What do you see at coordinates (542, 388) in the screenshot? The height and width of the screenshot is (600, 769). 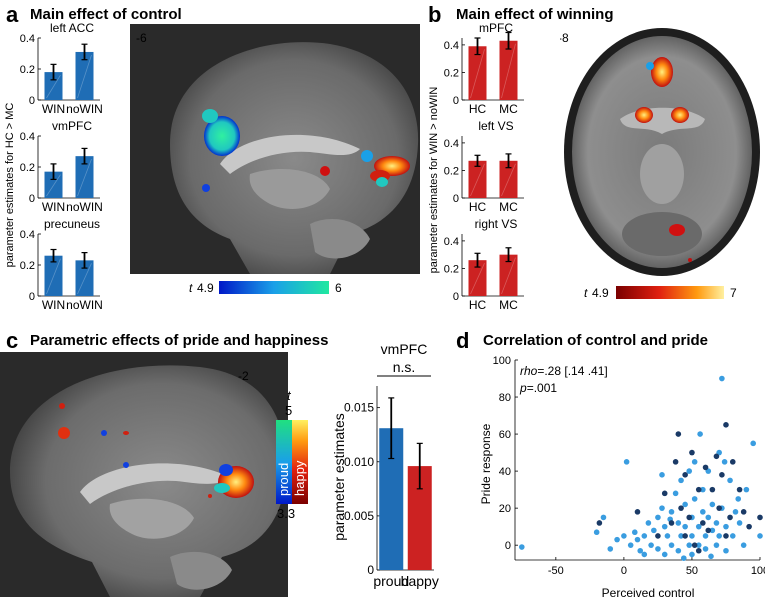 I see `panel-d-p-value: =.001` at bounding box center [542, 388].